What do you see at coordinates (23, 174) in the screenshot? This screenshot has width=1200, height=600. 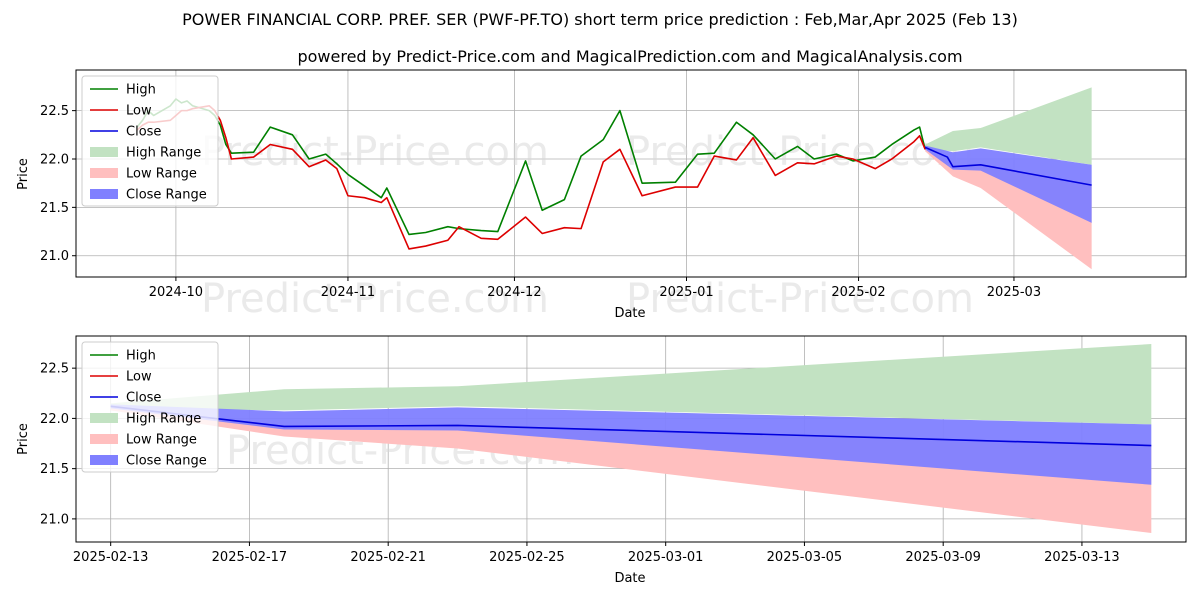 I see `top-y-axis-label: Price` at bounding box center [23, 174].